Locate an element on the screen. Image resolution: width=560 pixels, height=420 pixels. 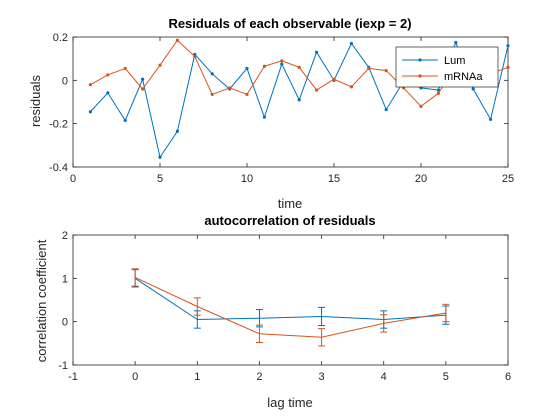
autocorr-xtick-label: 1 is located at coordinates (197, 377).